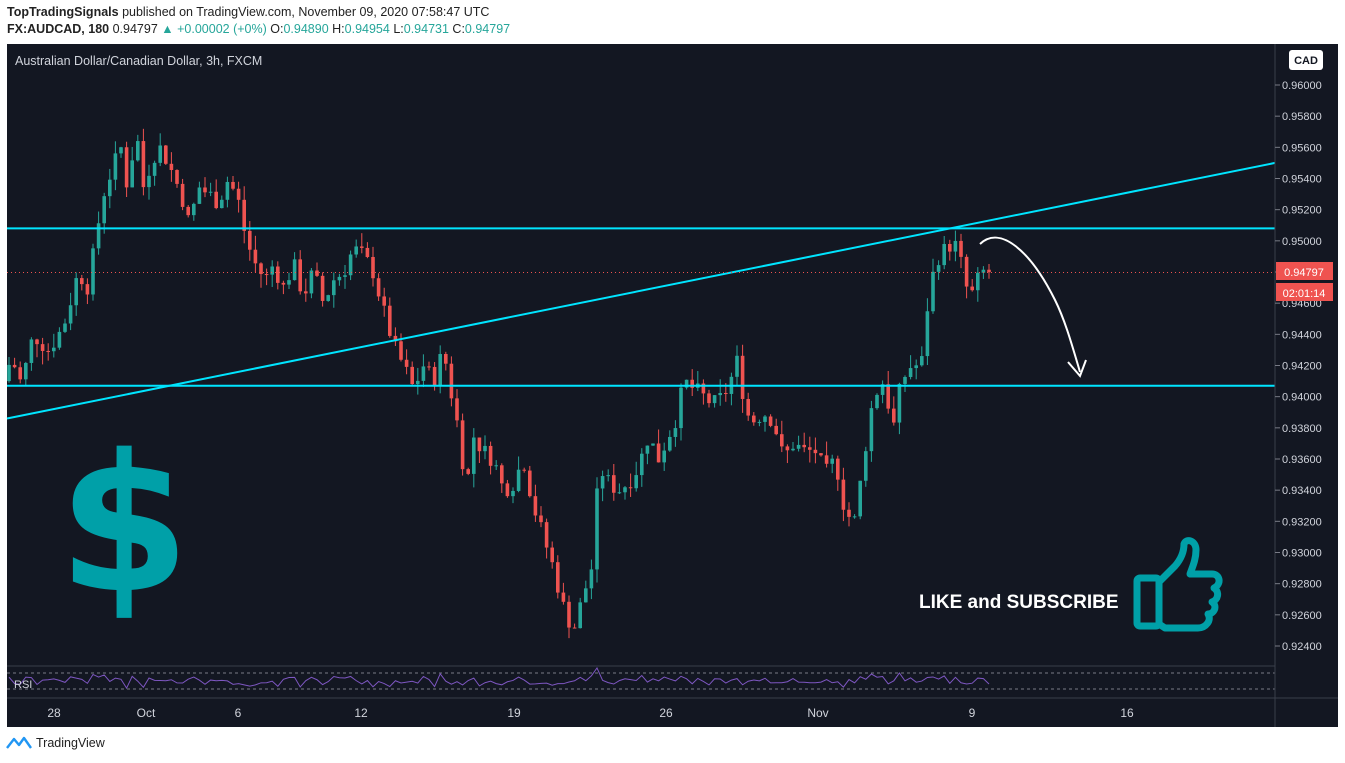  I want to click on y-tick-label: 0.95400, so click(1302, 180).